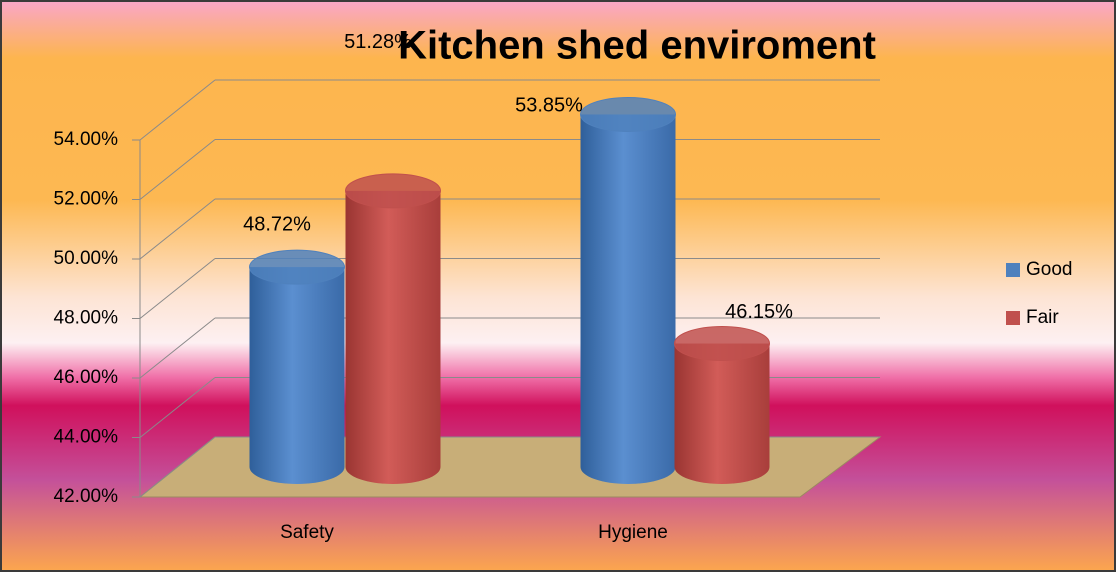  What do you see at coordinates (86, 437) in the screenshot?
I see `y-tick-label: 44.00%` at bounding box center [86, 437].